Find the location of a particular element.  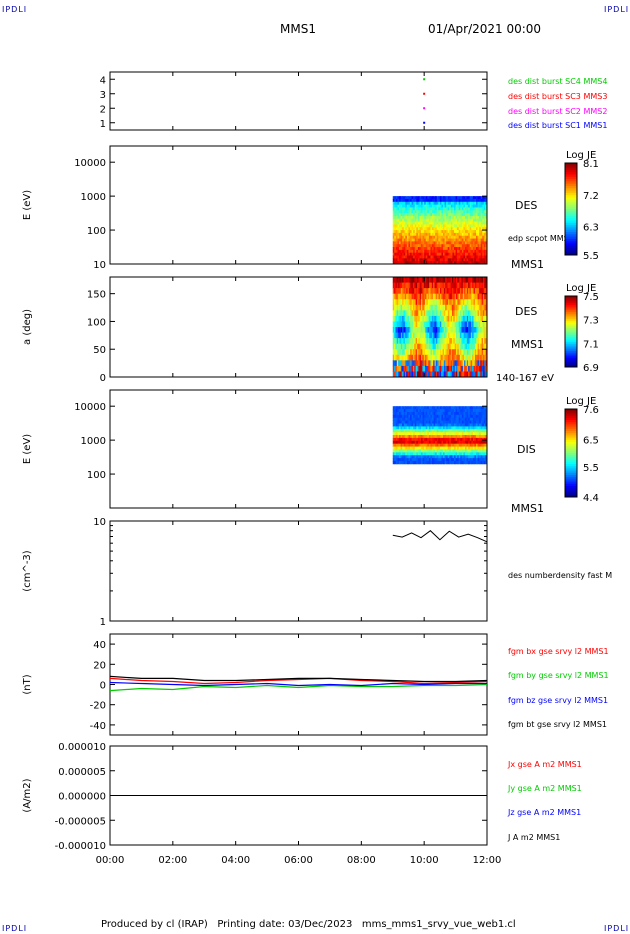

colorbar-tick-label: 5.5 is located at coordinates (591, 468).